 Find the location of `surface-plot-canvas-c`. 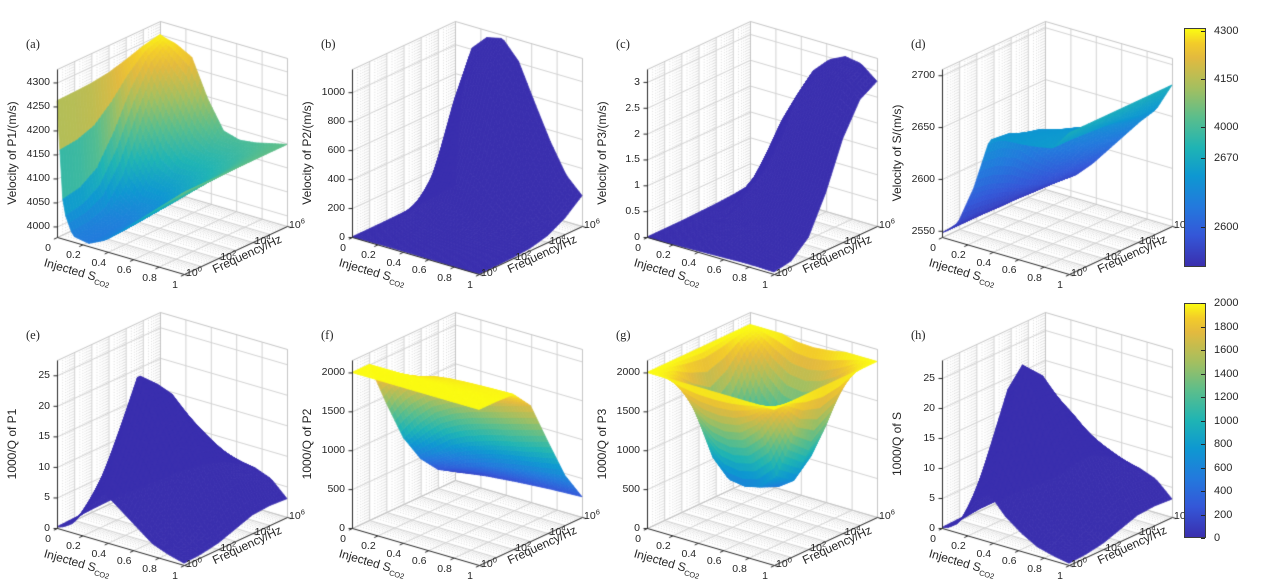

surface-plot-canvas-c is located at coordinates (737, 145).